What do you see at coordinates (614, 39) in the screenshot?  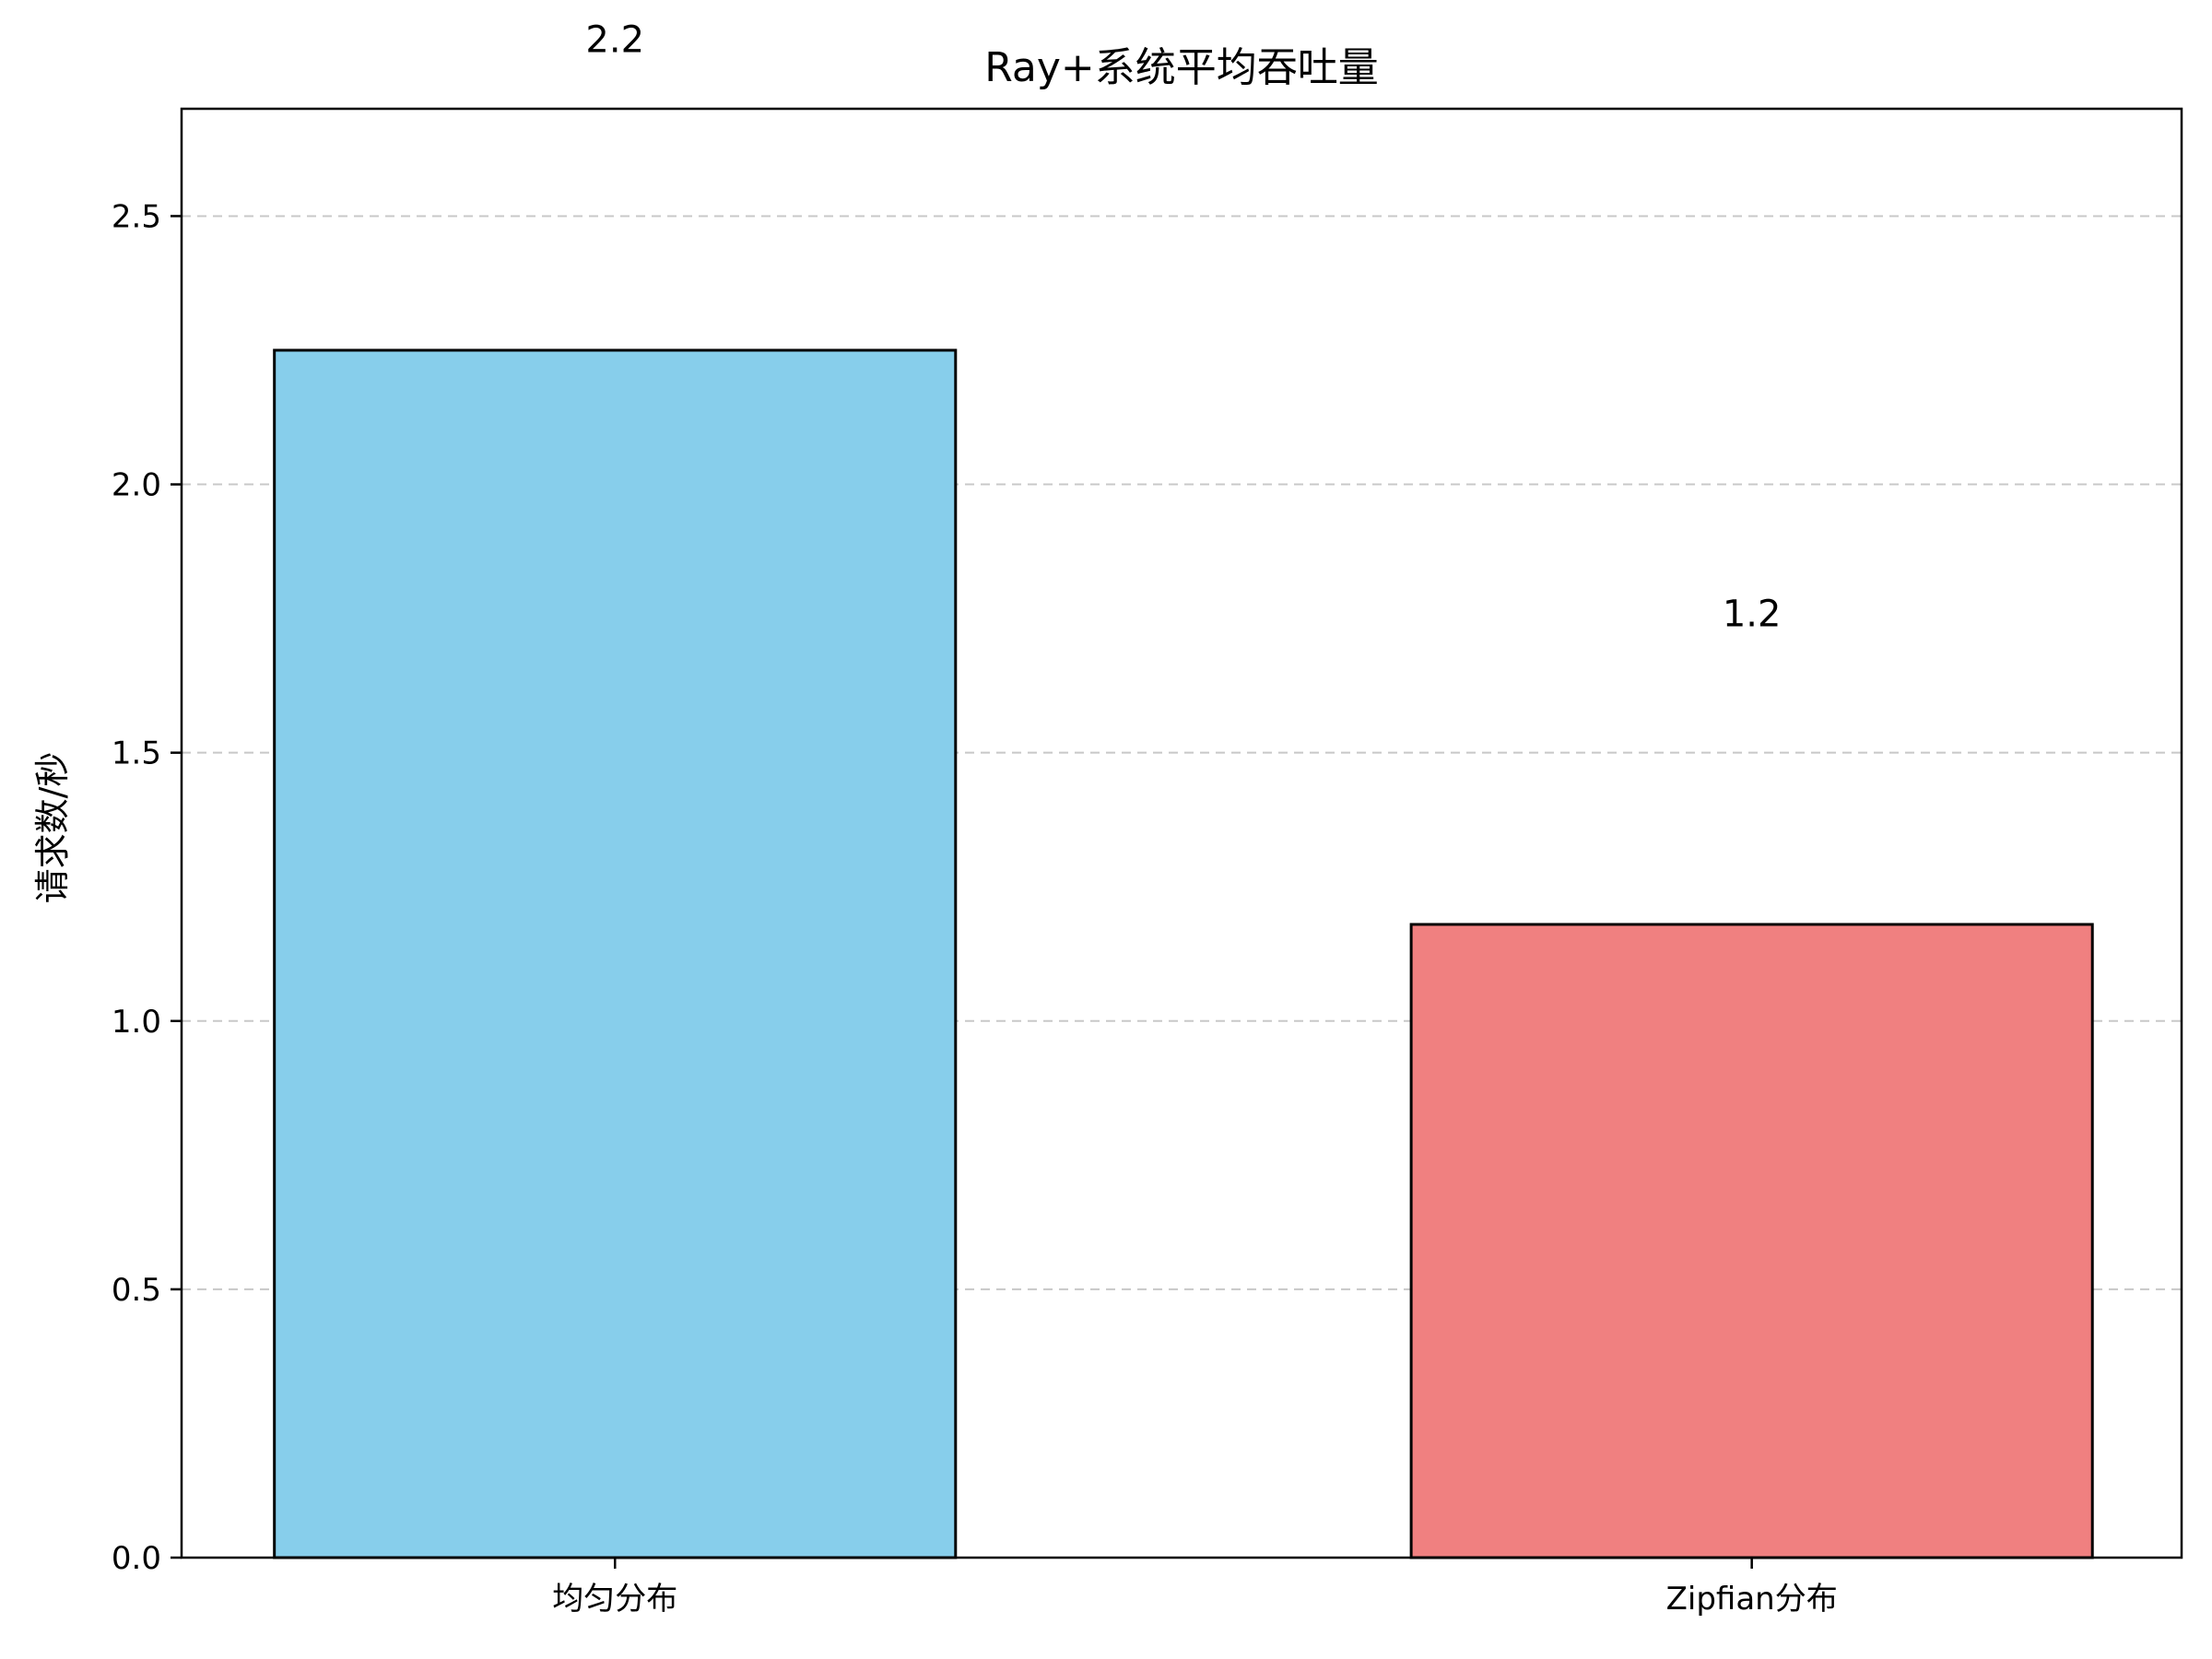 I see `bar-value-label: 2.2` at bounding box center [614, 39].